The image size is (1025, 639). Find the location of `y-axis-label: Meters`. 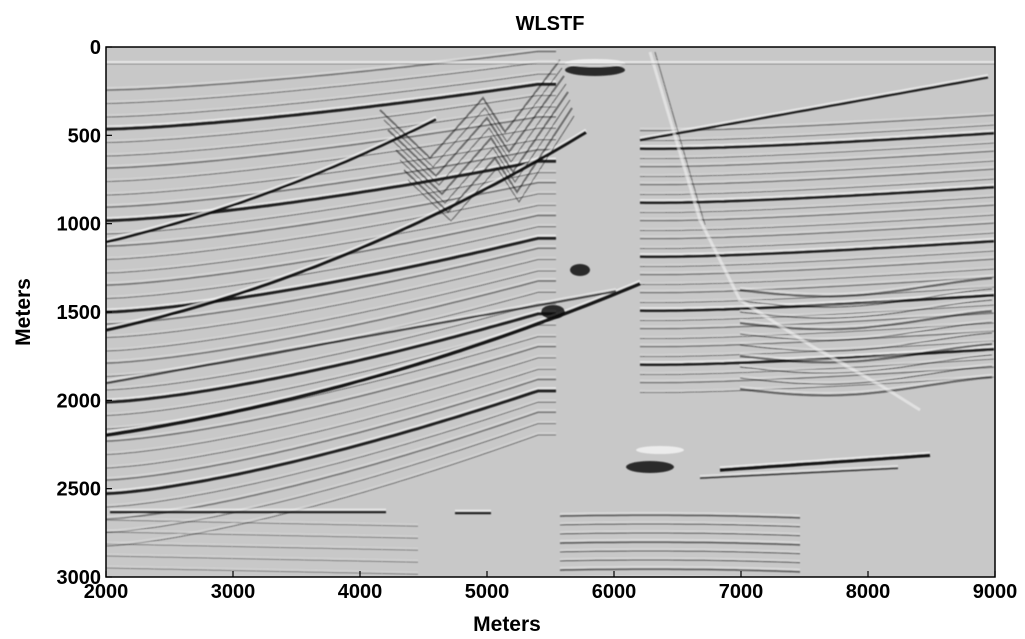

y-axis-label: Meters is located at coordinates (23, 312).